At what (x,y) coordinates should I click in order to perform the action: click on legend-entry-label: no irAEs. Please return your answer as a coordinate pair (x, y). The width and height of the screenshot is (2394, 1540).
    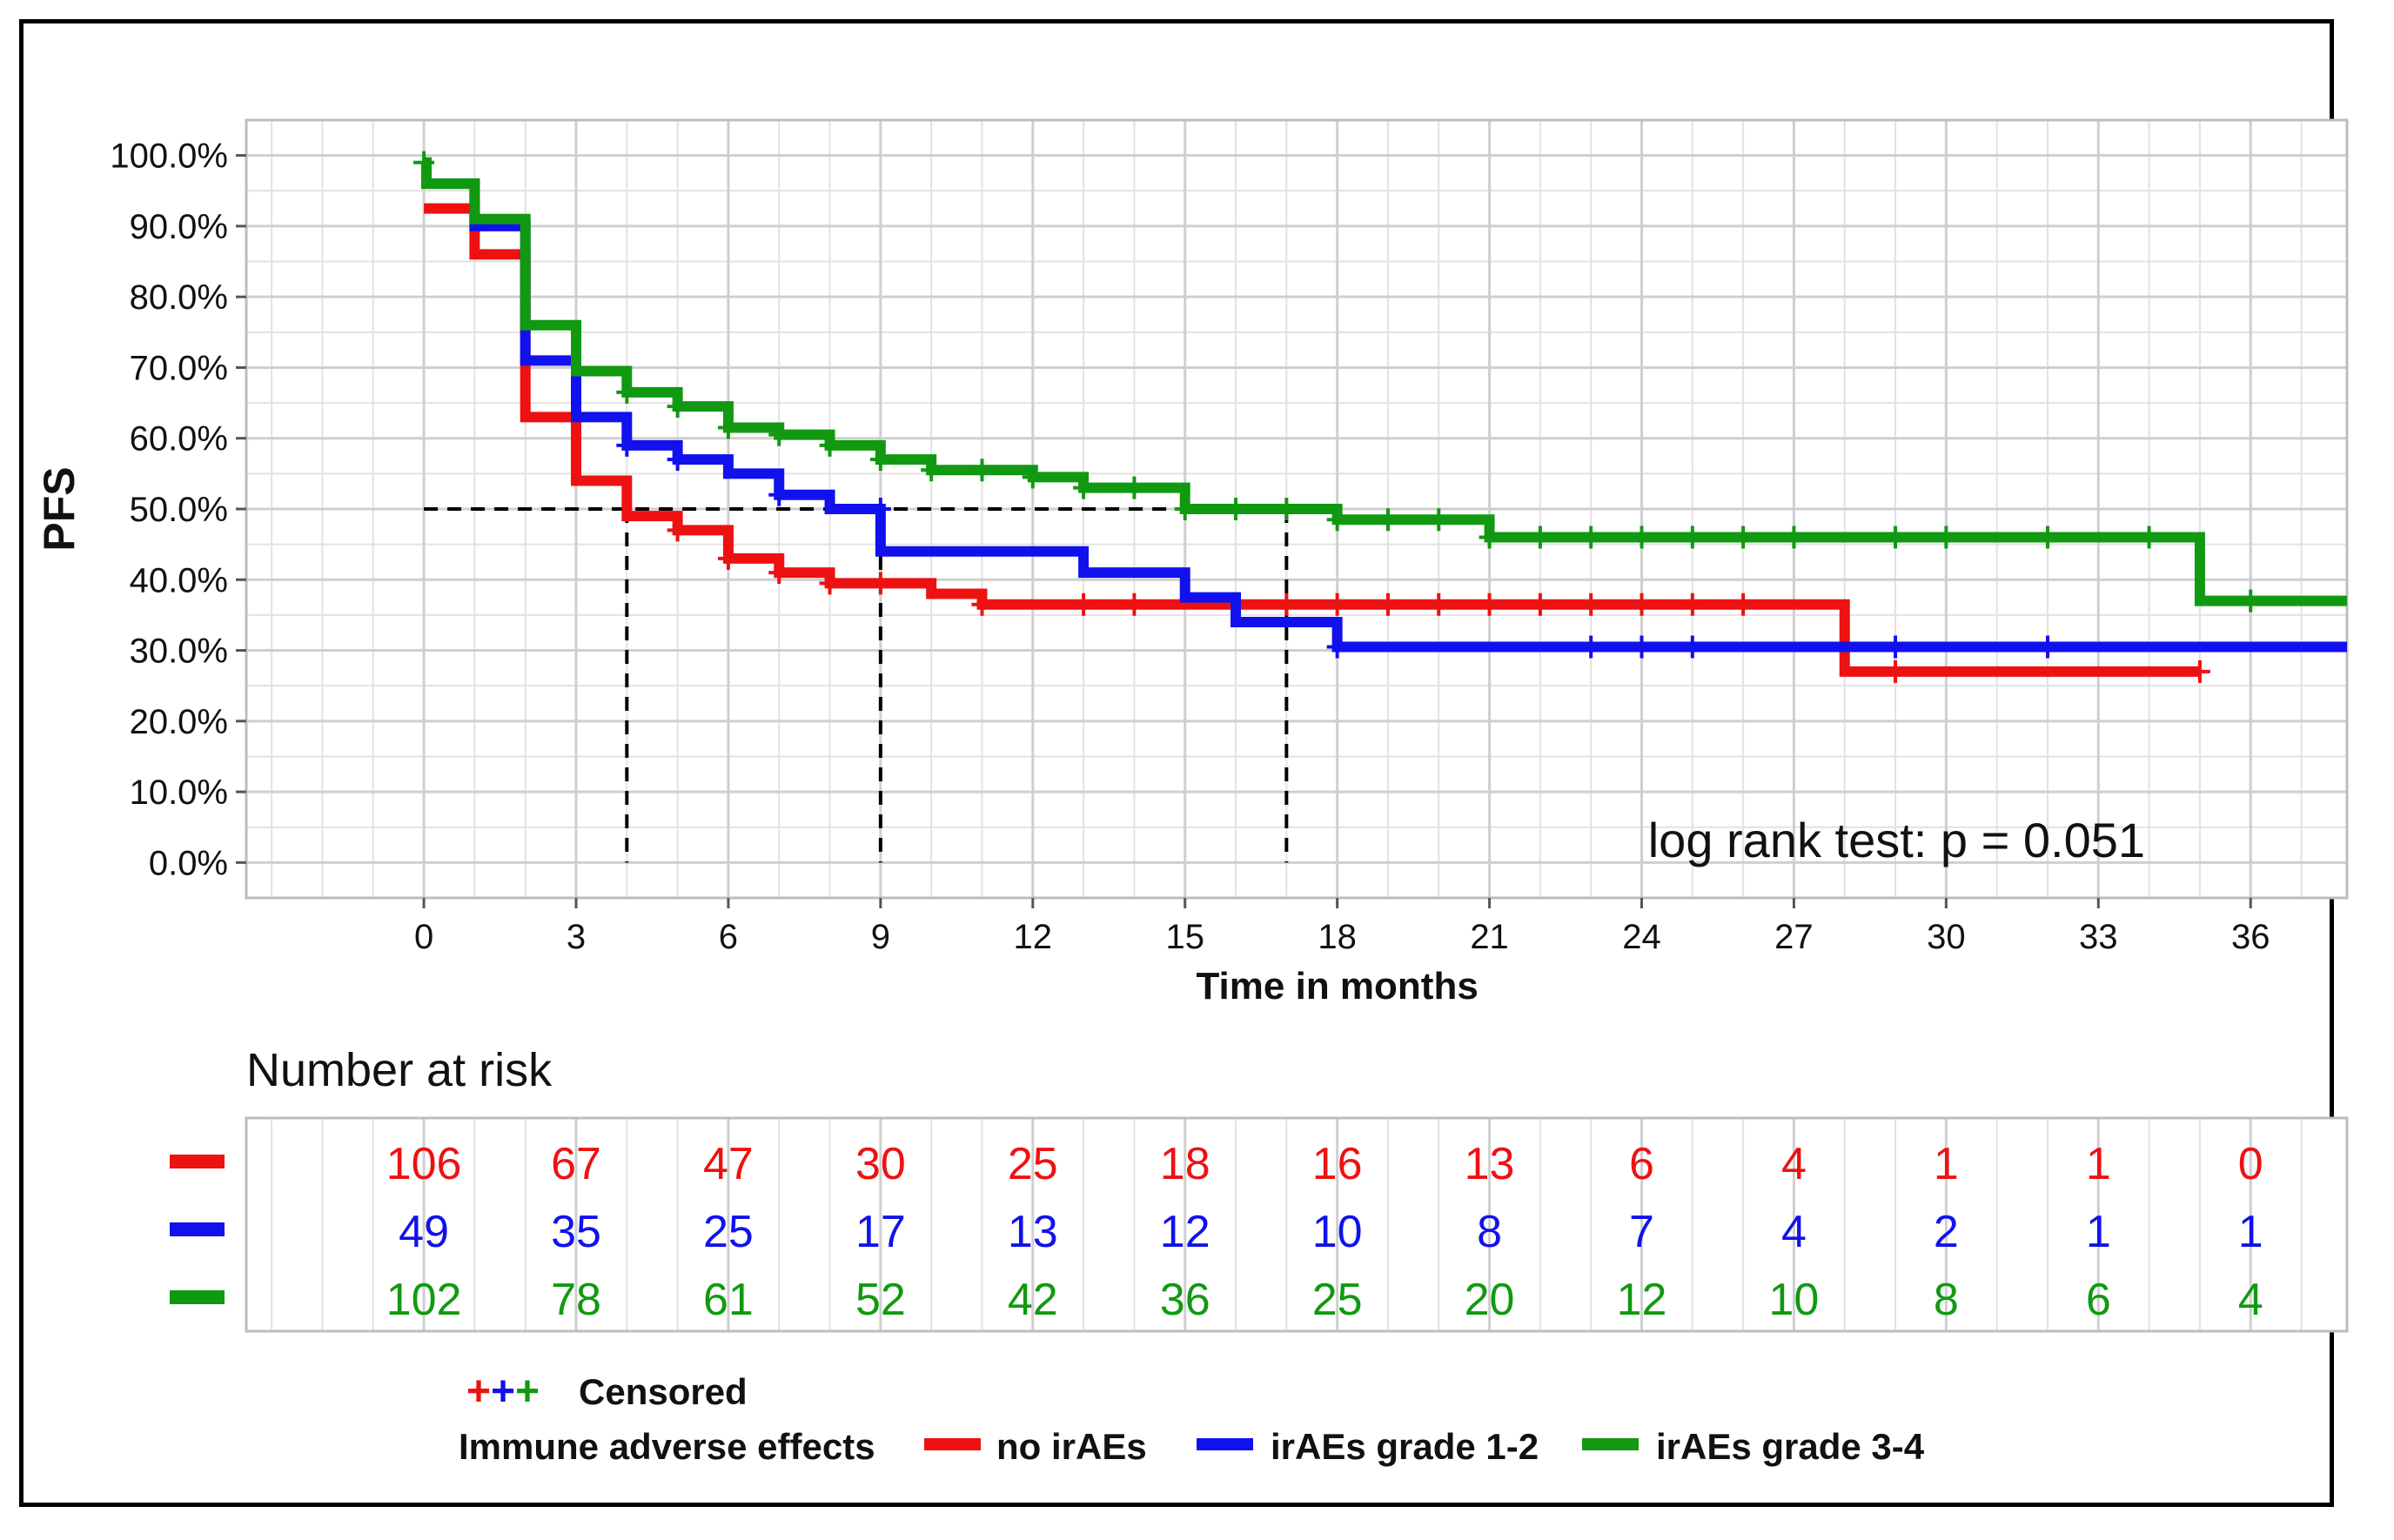
    Looking at the image, I should click on (1071, 1446).